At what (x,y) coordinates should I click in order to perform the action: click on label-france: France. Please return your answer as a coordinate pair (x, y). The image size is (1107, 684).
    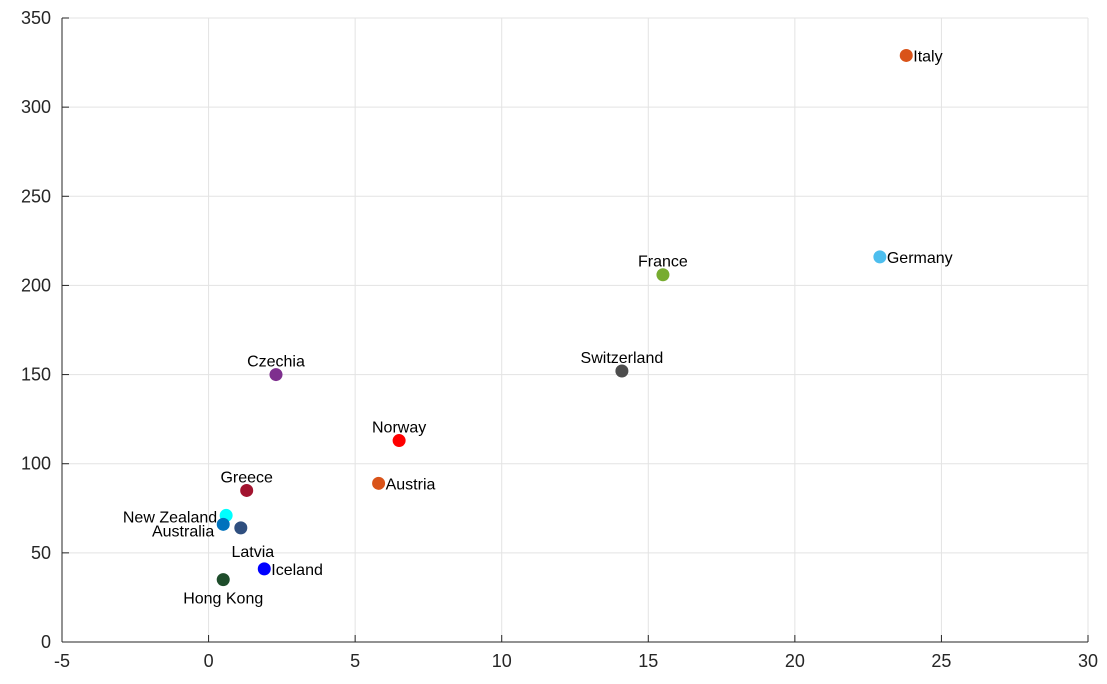
    Looking at the image, I should click on (663, 262).